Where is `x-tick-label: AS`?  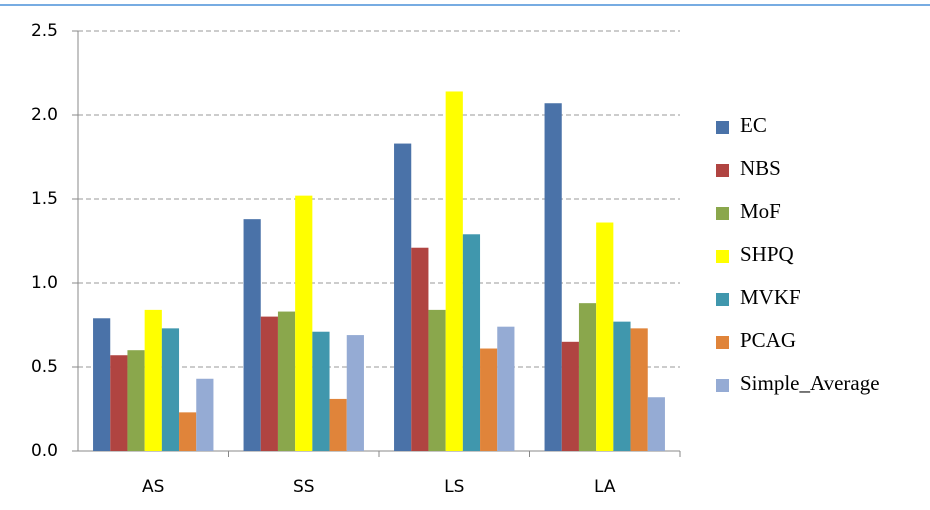 x-tick-label: AS is located at coordinates (153, 487).